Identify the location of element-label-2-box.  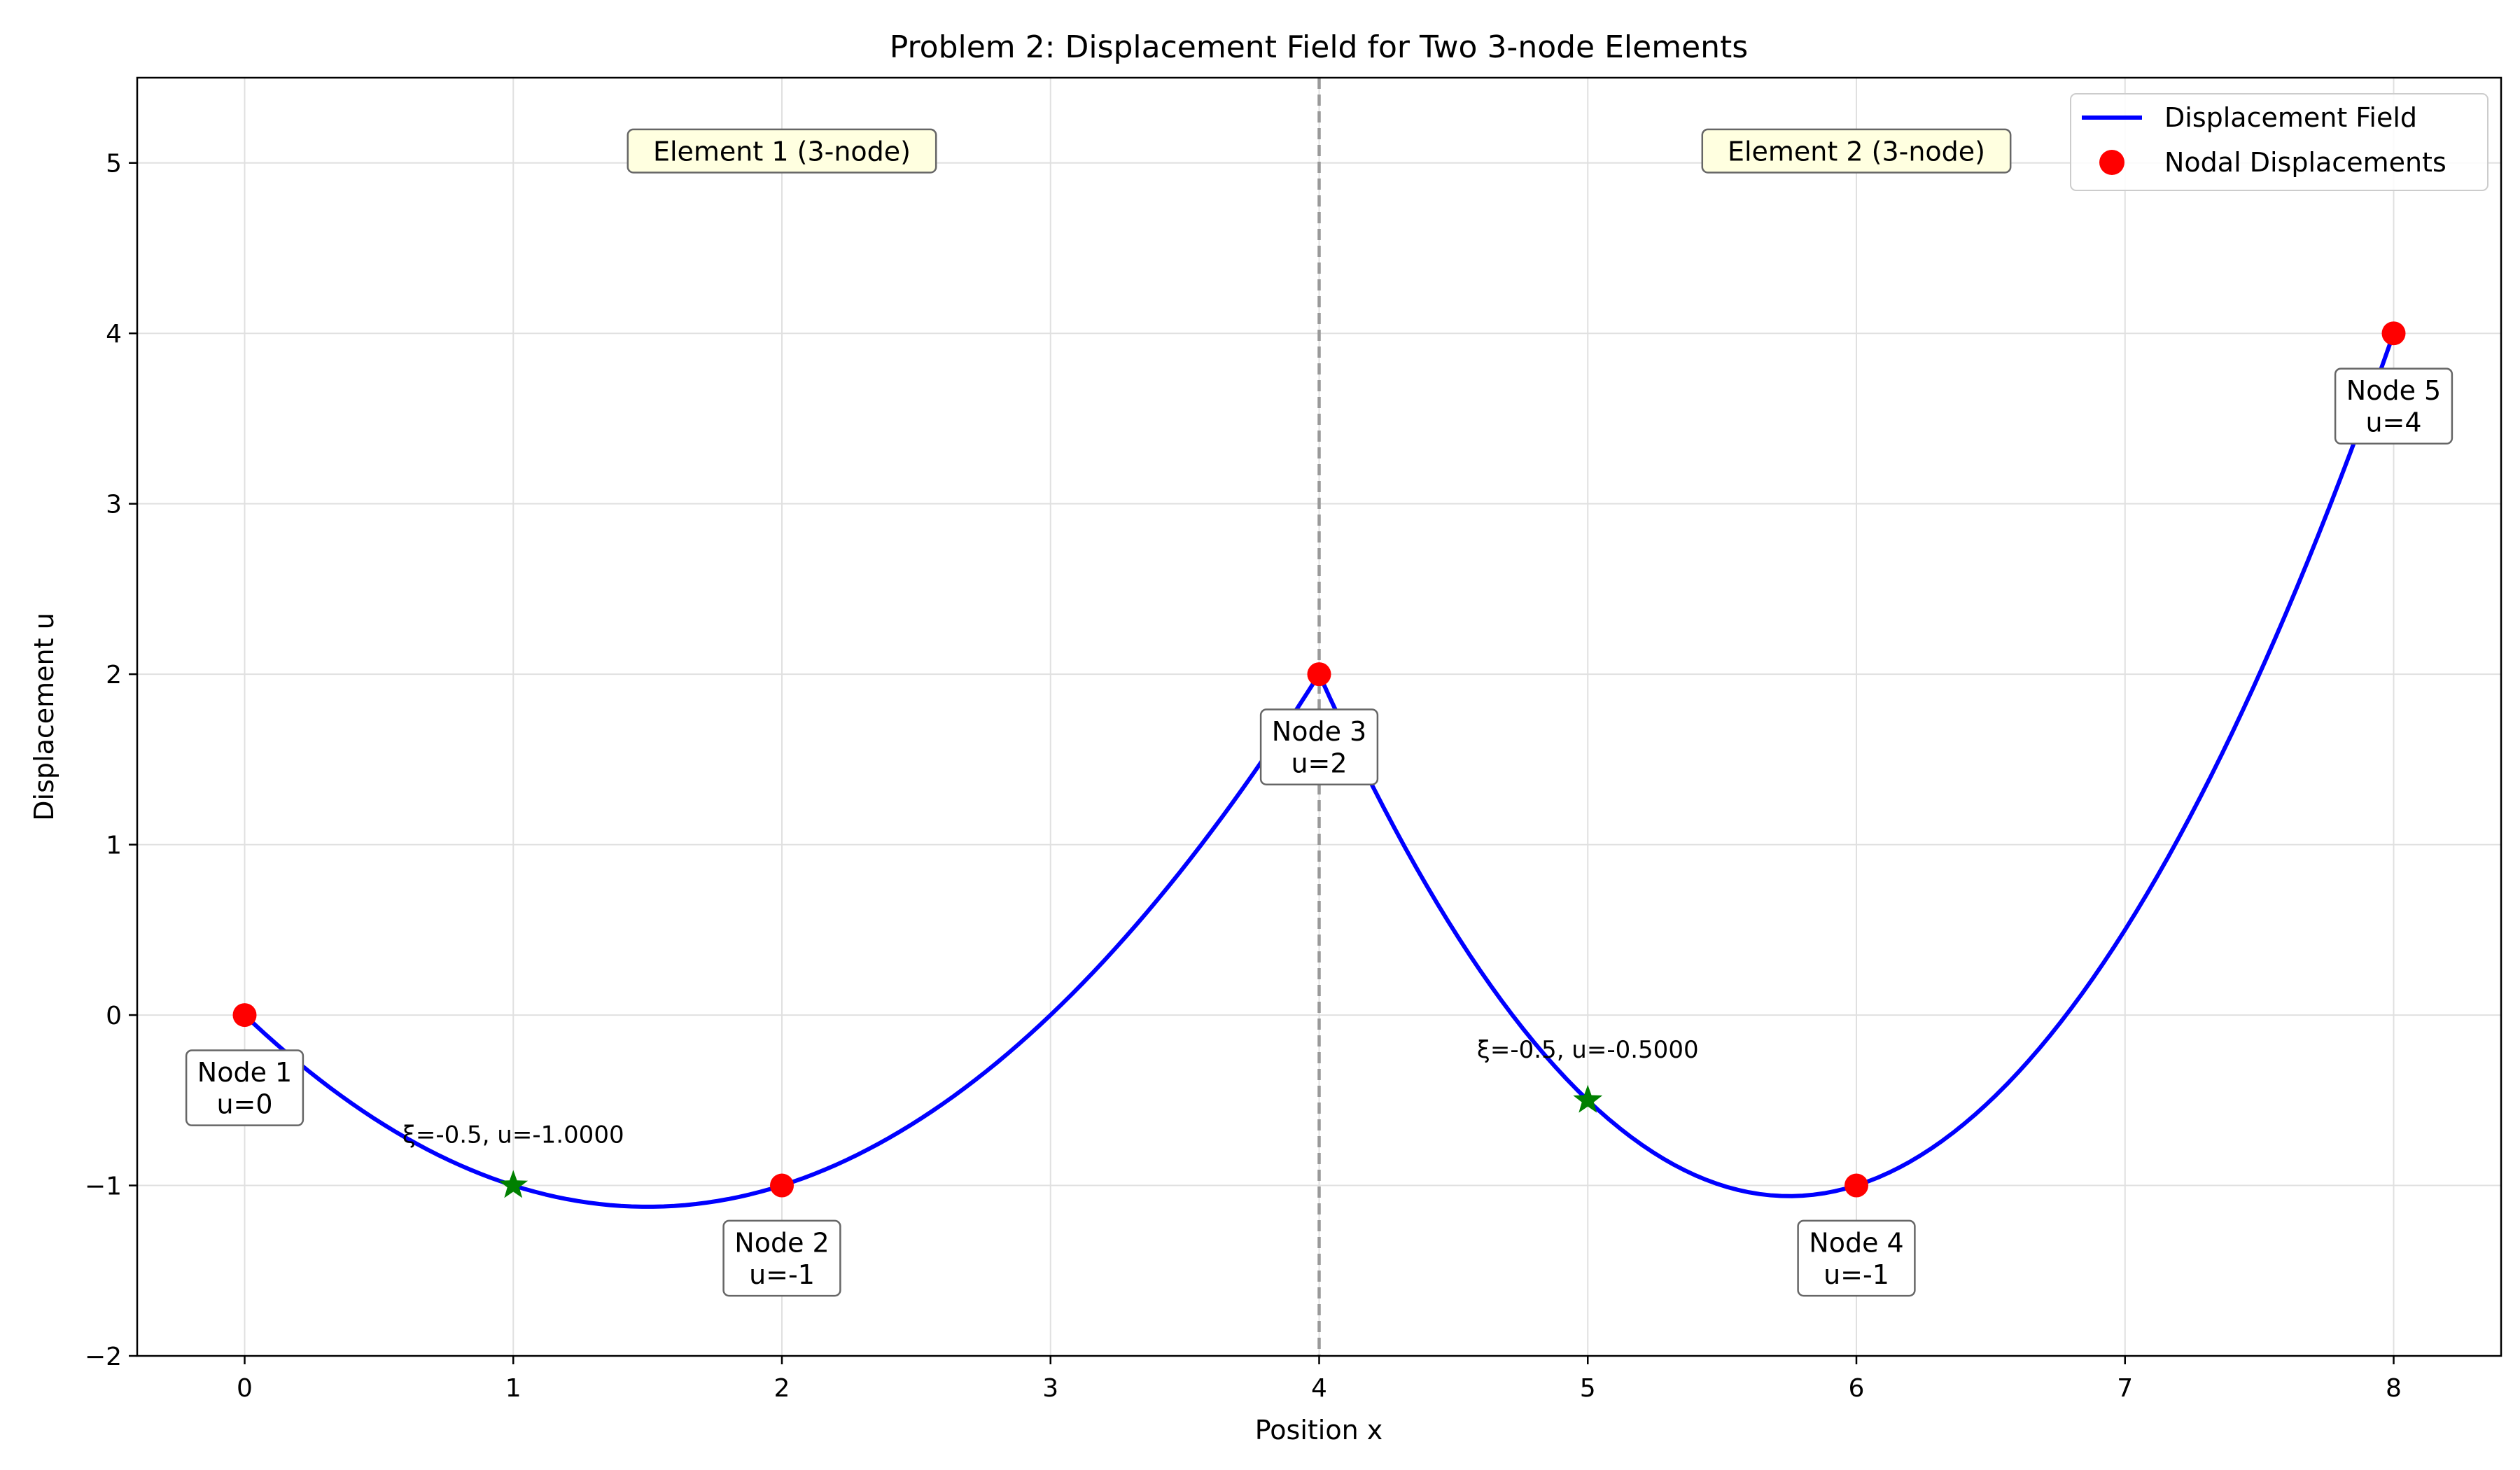
(1856, 151).